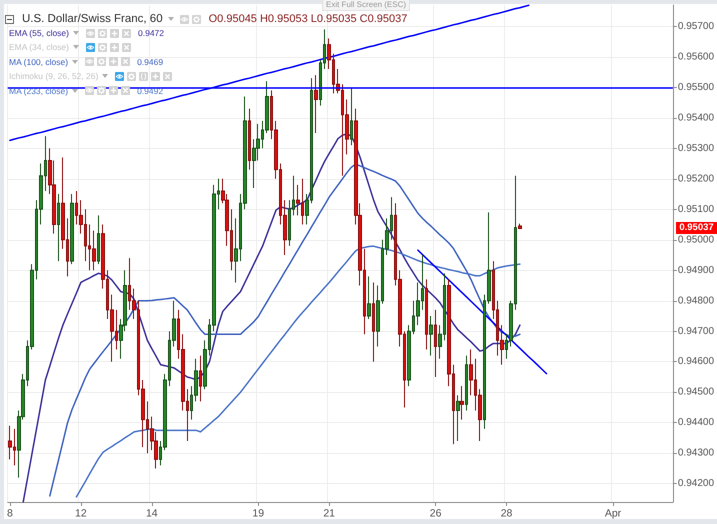 Image resolution: width=717 pixels, height=524 pixels. Describe the element at coordinates (696, 148) in the screenshot. I see `y-tick-label: 0.95300` at that location.